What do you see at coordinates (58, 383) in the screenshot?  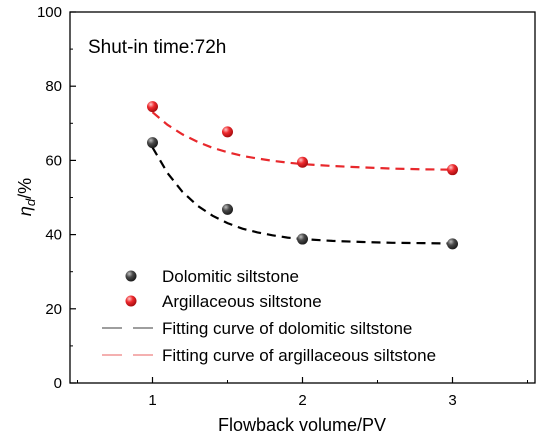 I see `y-tick-label: 0` at bounding box center [58, 383].